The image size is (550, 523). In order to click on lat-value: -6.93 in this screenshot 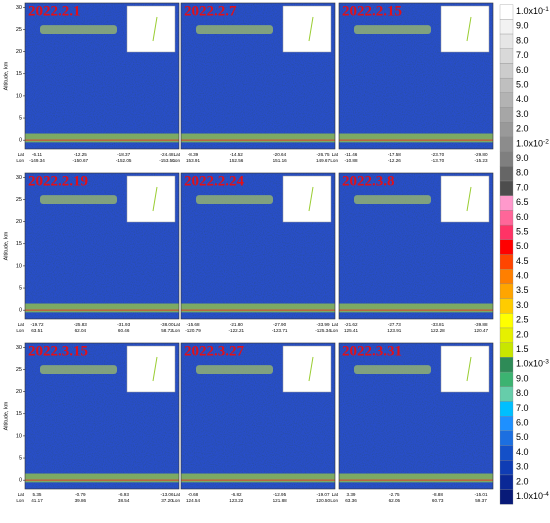, I will do `click(123, 494)`.